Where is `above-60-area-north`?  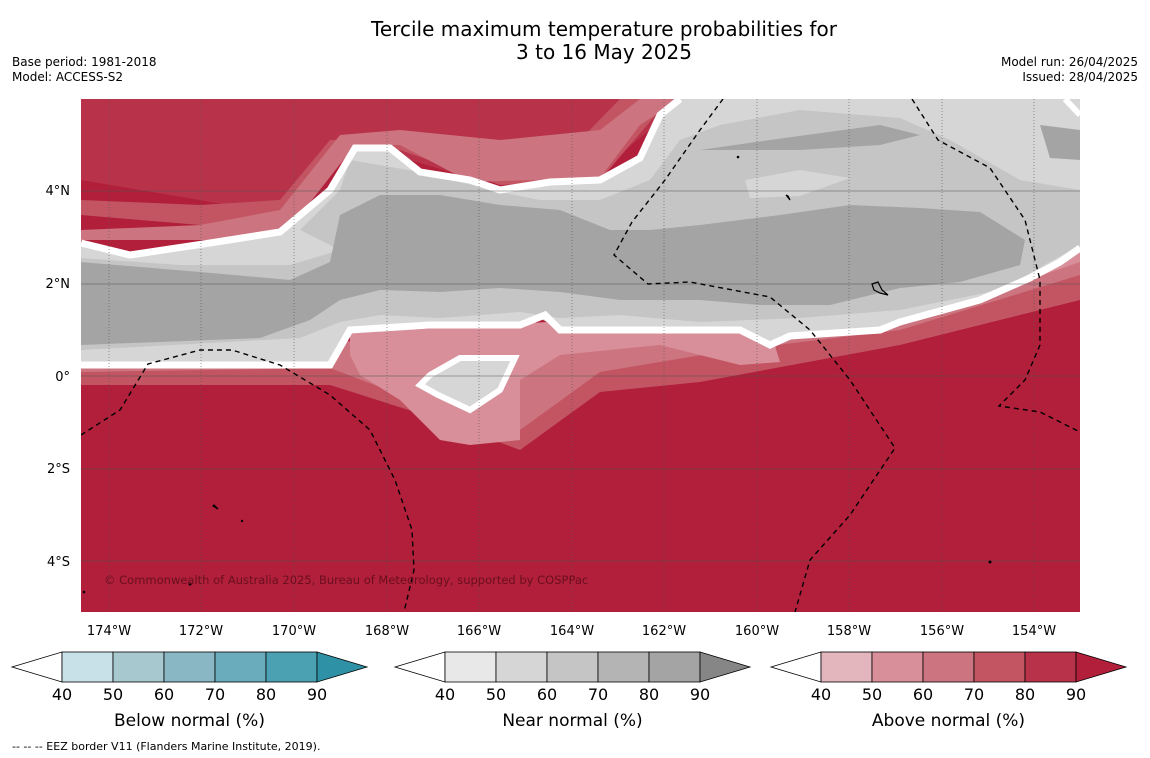 above-60-area-north is located at coordinates (380, 169).